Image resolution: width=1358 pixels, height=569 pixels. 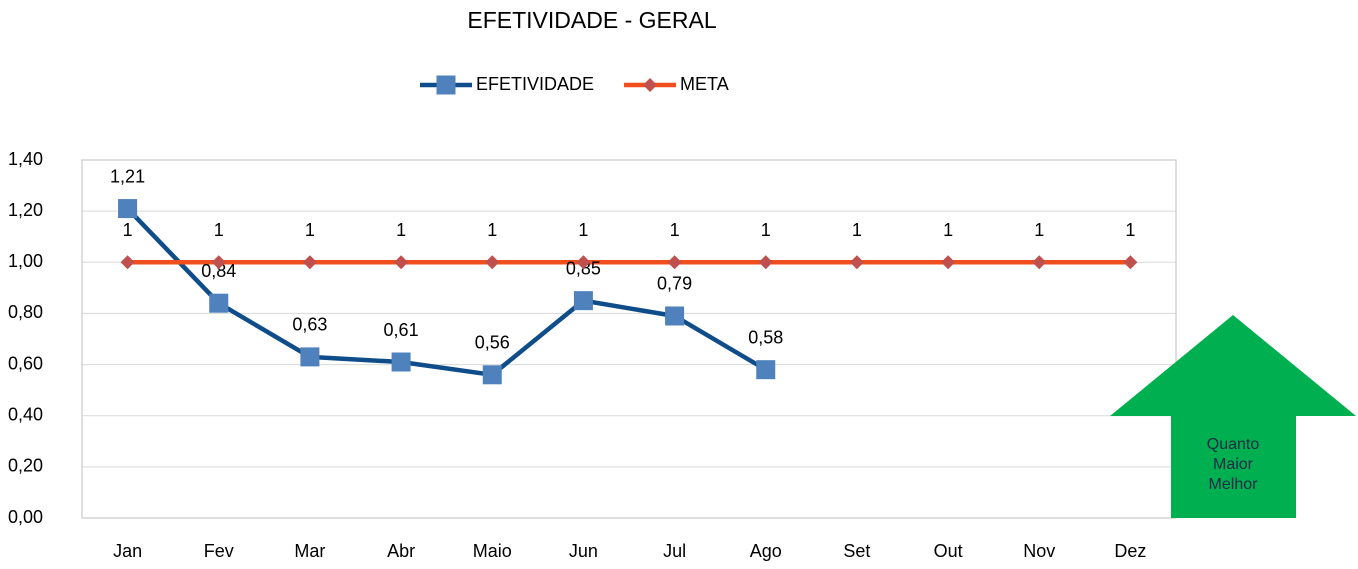 I want to click on series-line, so click(x=446, y=292).